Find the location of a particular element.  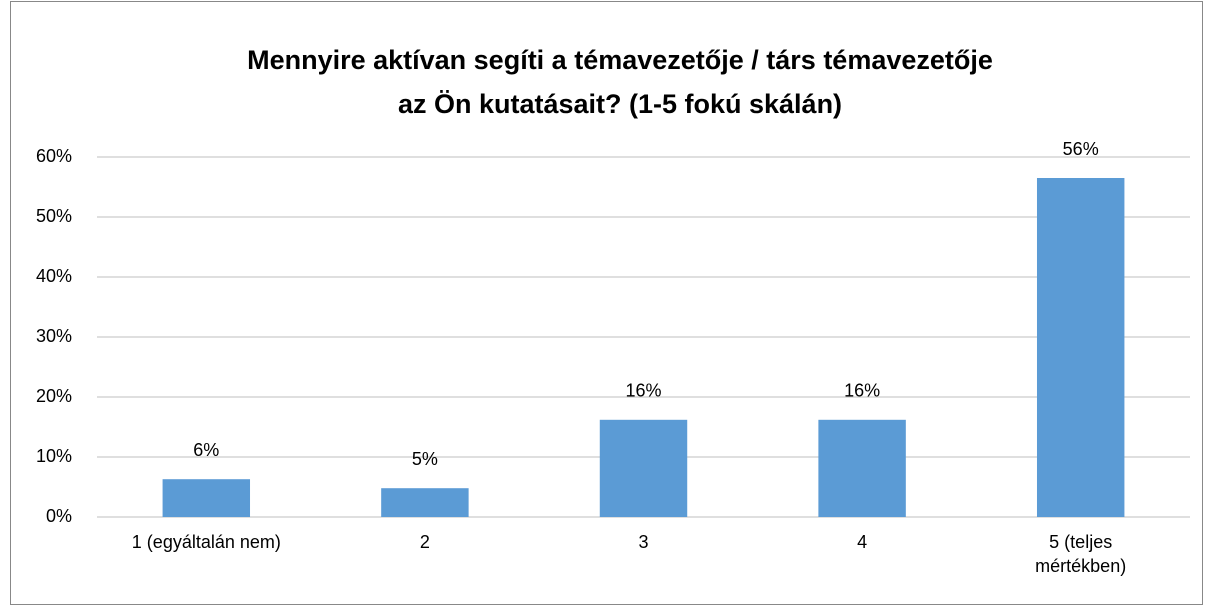

x-tick-label: 4 is located at coordinates (862, 542).